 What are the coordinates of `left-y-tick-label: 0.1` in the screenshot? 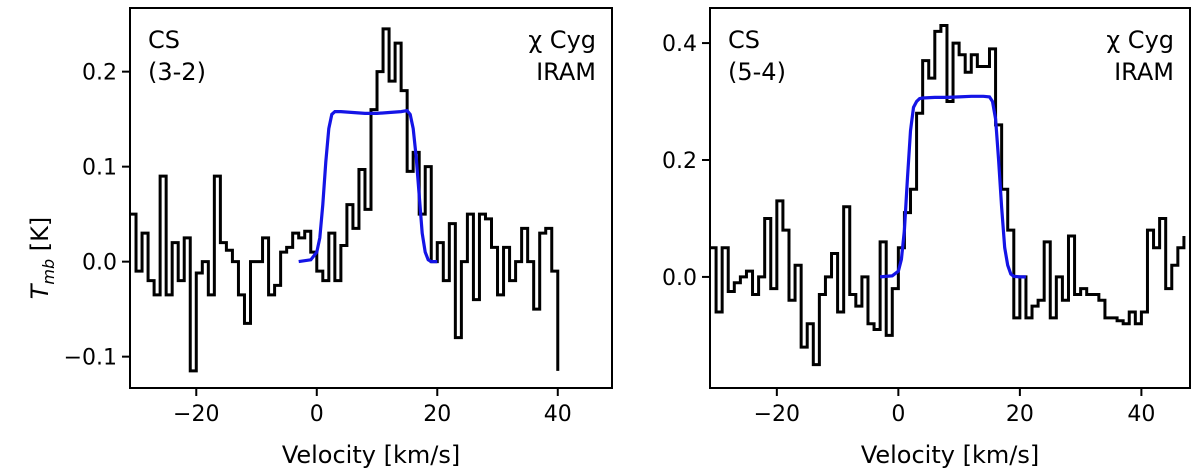 It's located at (99, 168).